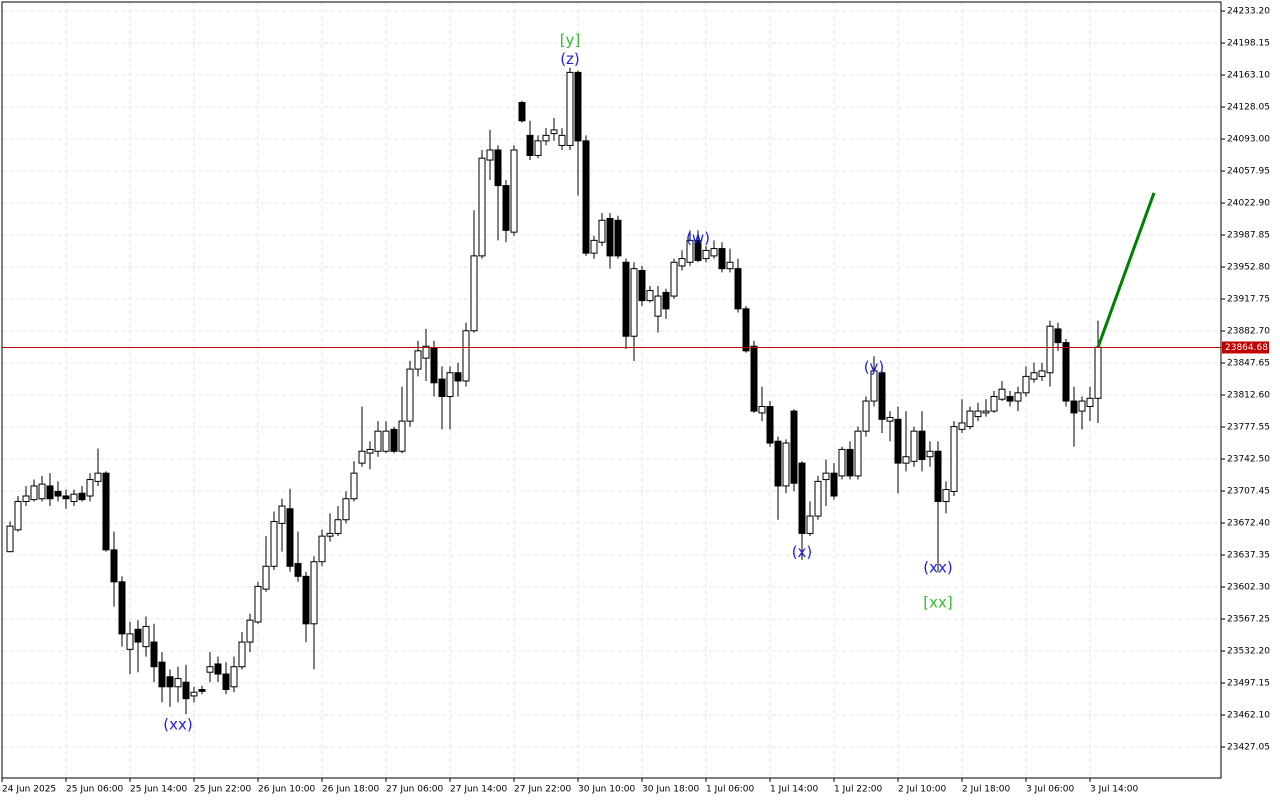 Image resolution: width=1280 pixels, height=800 pixels. I want to click on y-tick-label: 24163.10, so click(1248, 76).